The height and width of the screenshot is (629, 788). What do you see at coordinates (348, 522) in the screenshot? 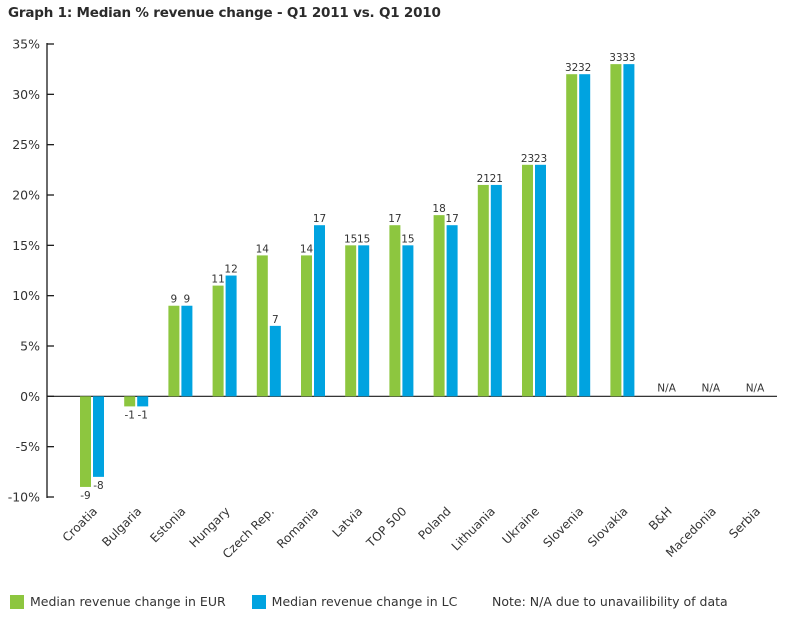
I see `x-tick-label: Latvia` at bounding box center [348, 522].